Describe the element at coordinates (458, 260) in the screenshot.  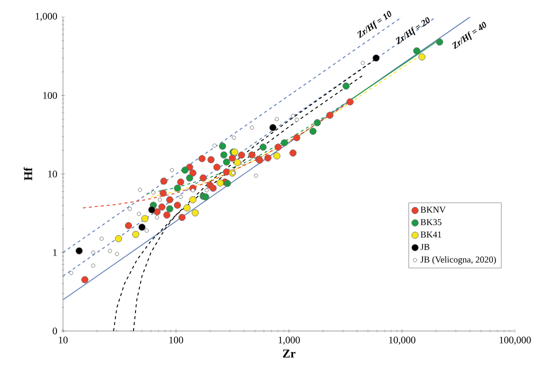
I see `legend-label: JB (Velicogna, 2020)` at that location.